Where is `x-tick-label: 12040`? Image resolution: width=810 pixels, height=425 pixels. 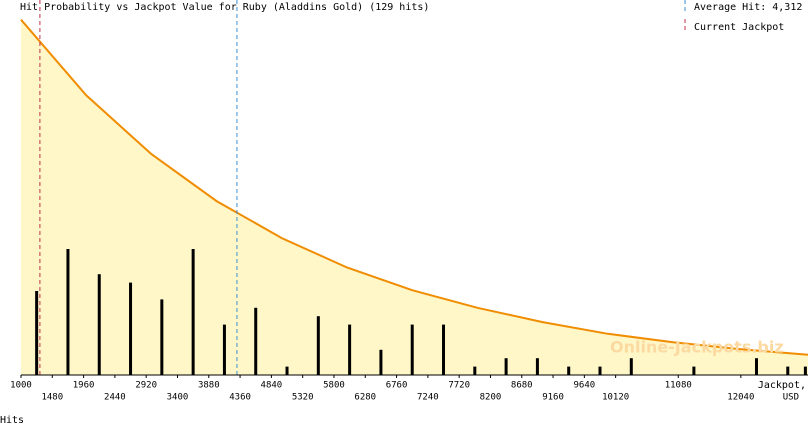 x-tick-label: 12040 is located at coordinates (740, 398).